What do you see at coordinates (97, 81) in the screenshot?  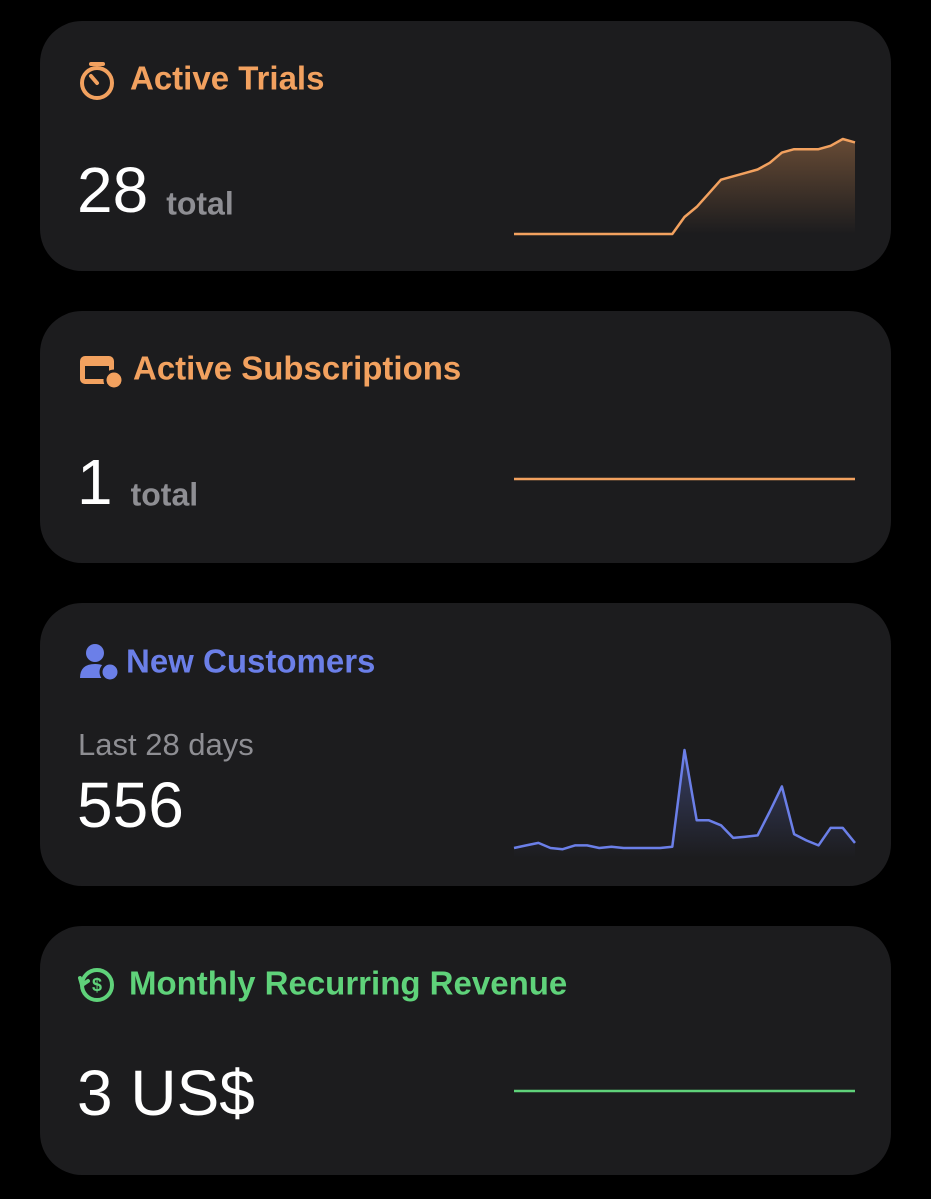 I see `timer-icon` at bounding box center [97, 81].